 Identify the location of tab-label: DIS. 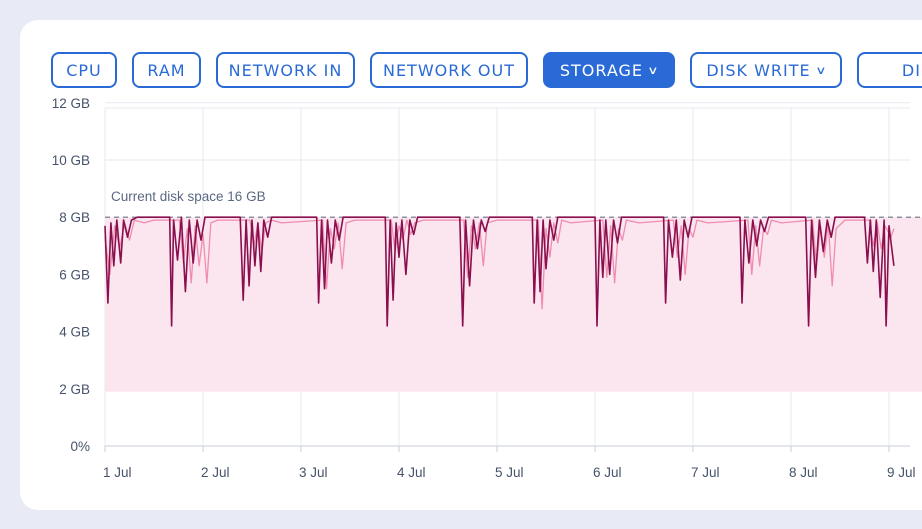
(911, 70).